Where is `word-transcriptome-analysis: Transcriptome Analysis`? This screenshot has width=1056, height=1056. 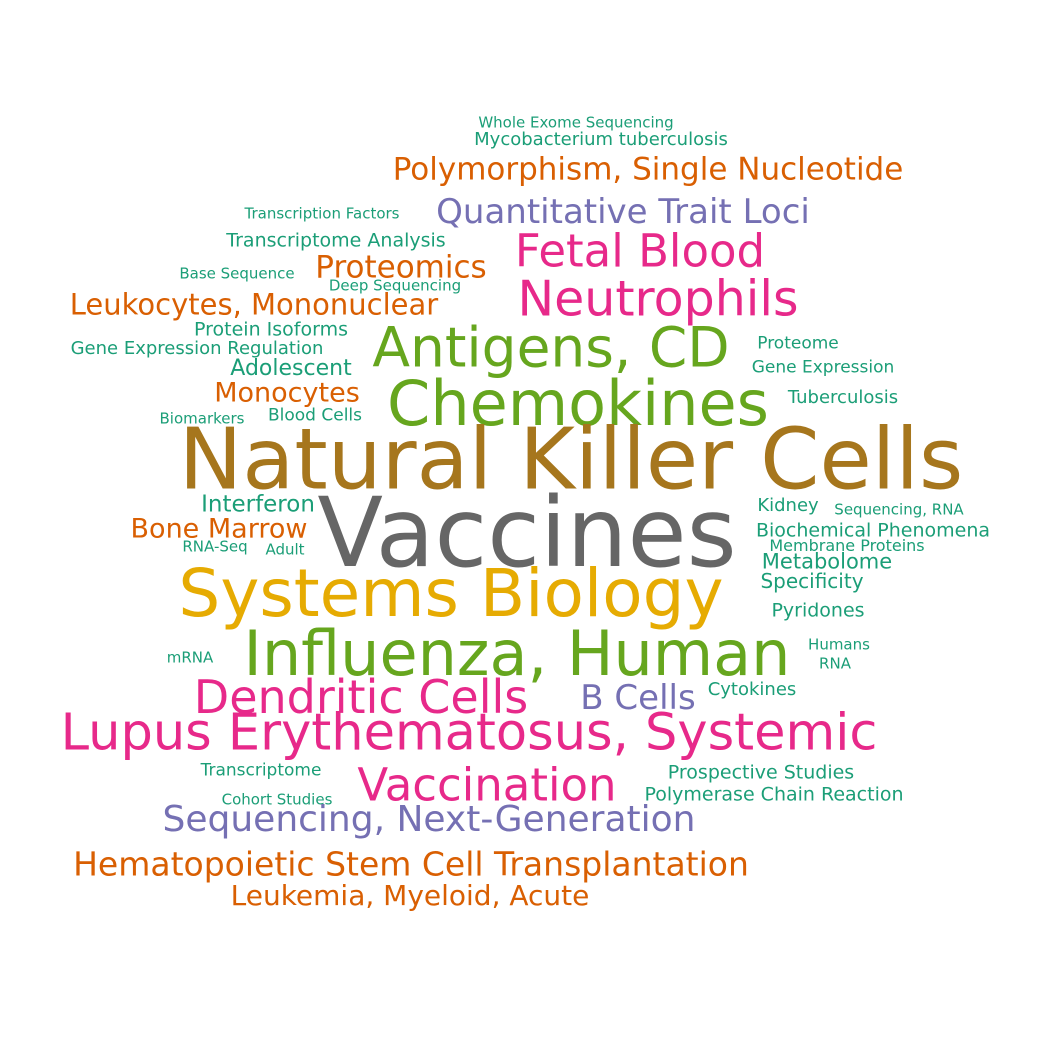 word-transcriptome-analysis: Transcriptome Analysis is located at coordinates (336, 240).